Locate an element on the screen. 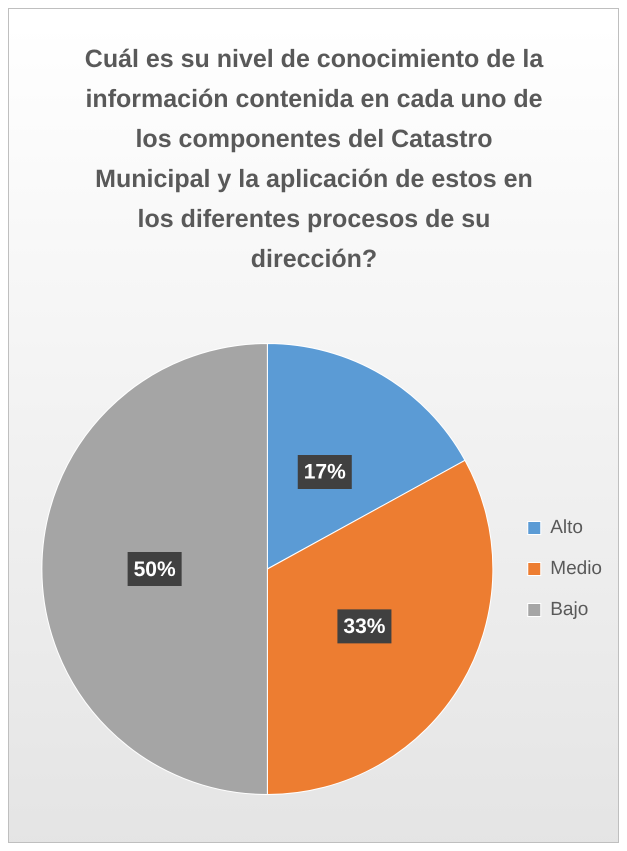 This screenshot has height=851, width=627. legend-label: Alto is located at coordinates (566, 527).